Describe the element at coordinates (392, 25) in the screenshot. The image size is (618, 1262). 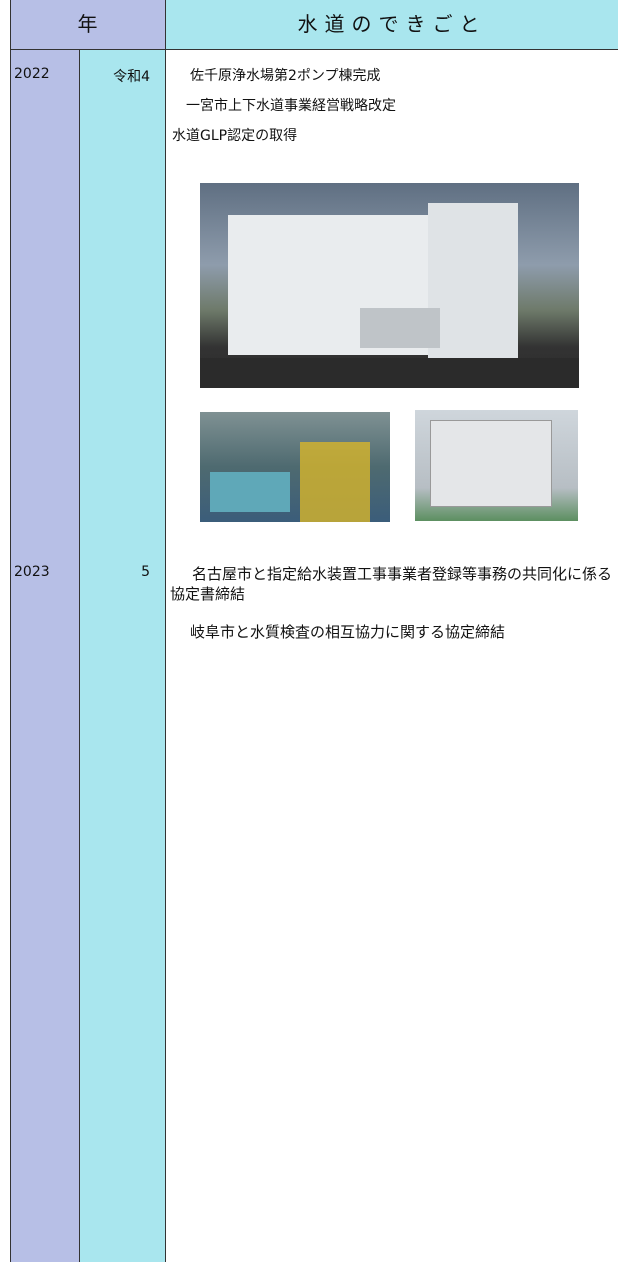
I see `events-header: 水道のできごと` at that location.